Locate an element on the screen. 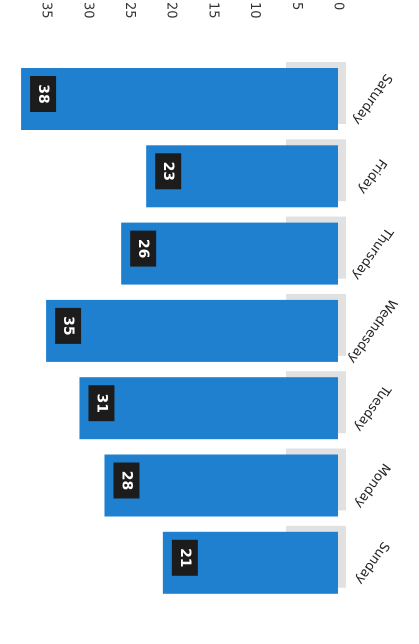  category-label: Saturday is located at coordinates (372, 99).